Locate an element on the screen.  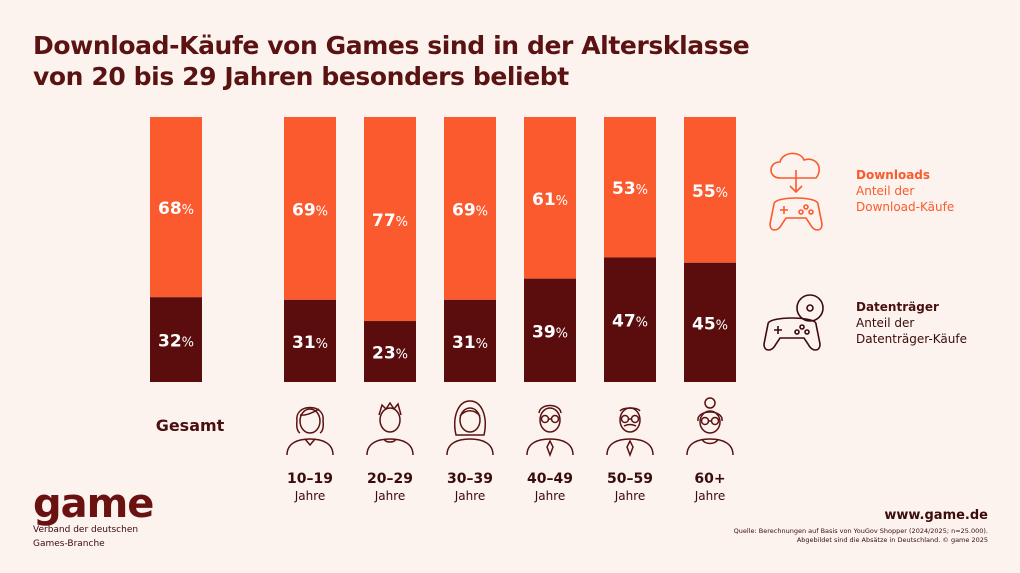
disc-controller-icon is located at coordinates (793, 322).